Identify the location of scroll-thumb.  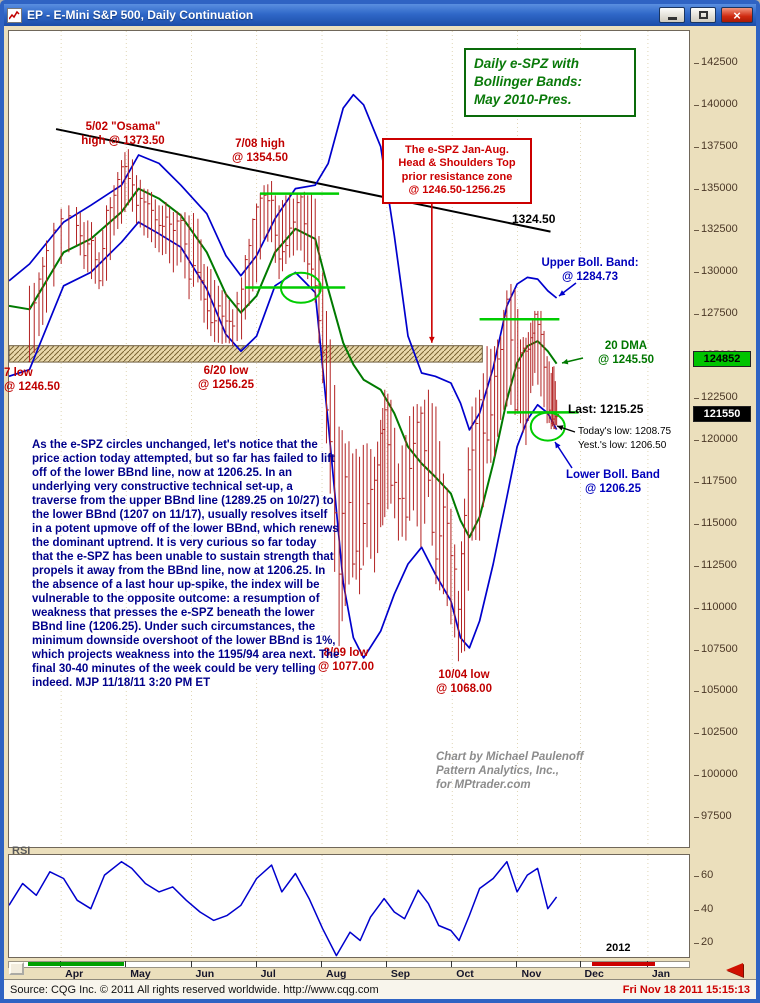
(16, 968).